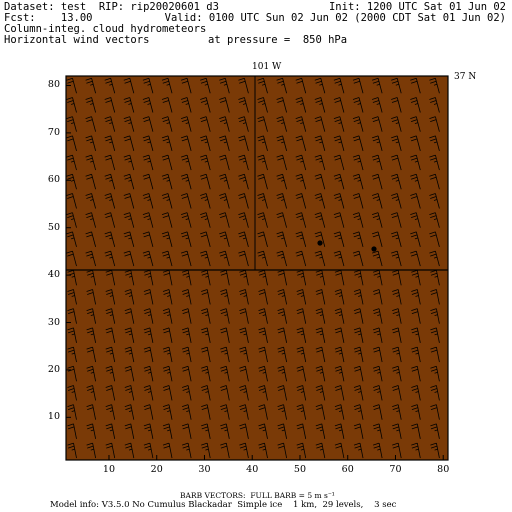 The width and height of the screenshot is (512, 512). I want to click on x-tick-label: 20, so click(156, 469).